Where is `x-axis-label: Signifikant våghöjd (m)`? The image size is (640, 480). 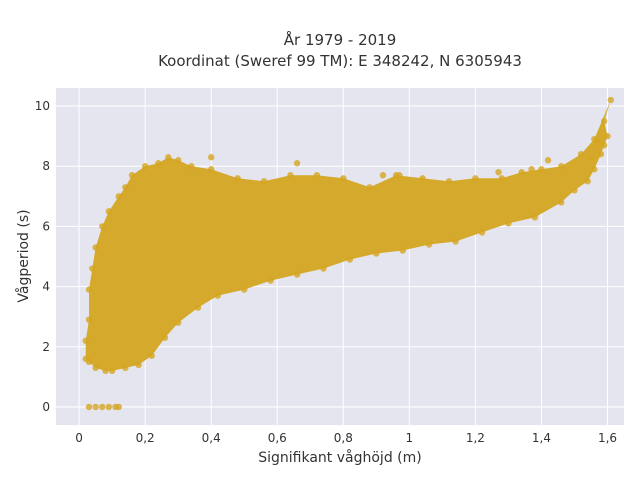 x-axis-label: Signifikant våghöjd (m) is located at coordinates (339, 457).